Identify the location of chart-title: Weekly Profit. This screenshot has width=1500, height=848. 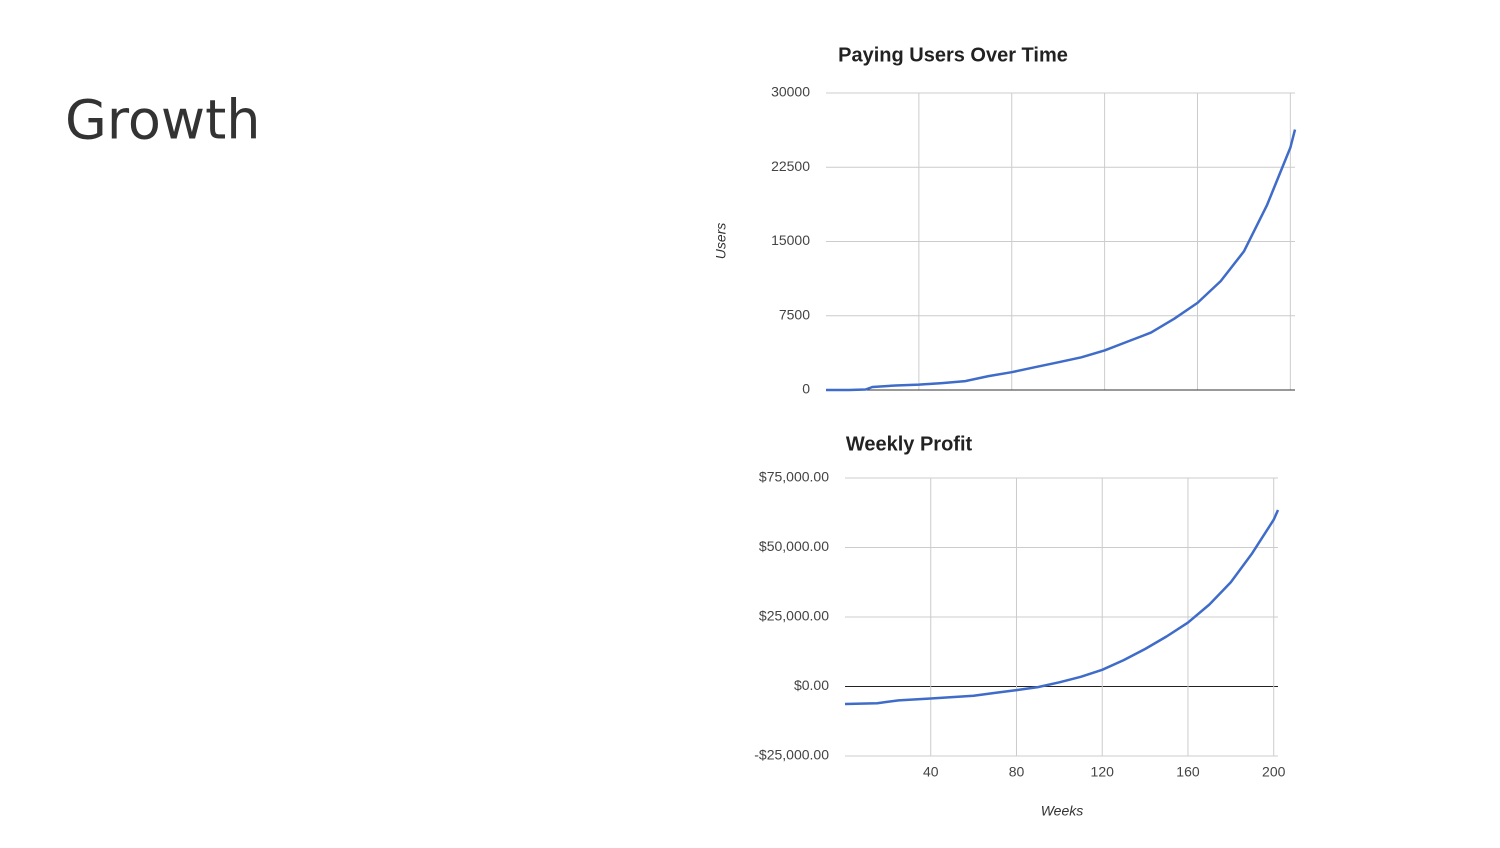
(909, 444).